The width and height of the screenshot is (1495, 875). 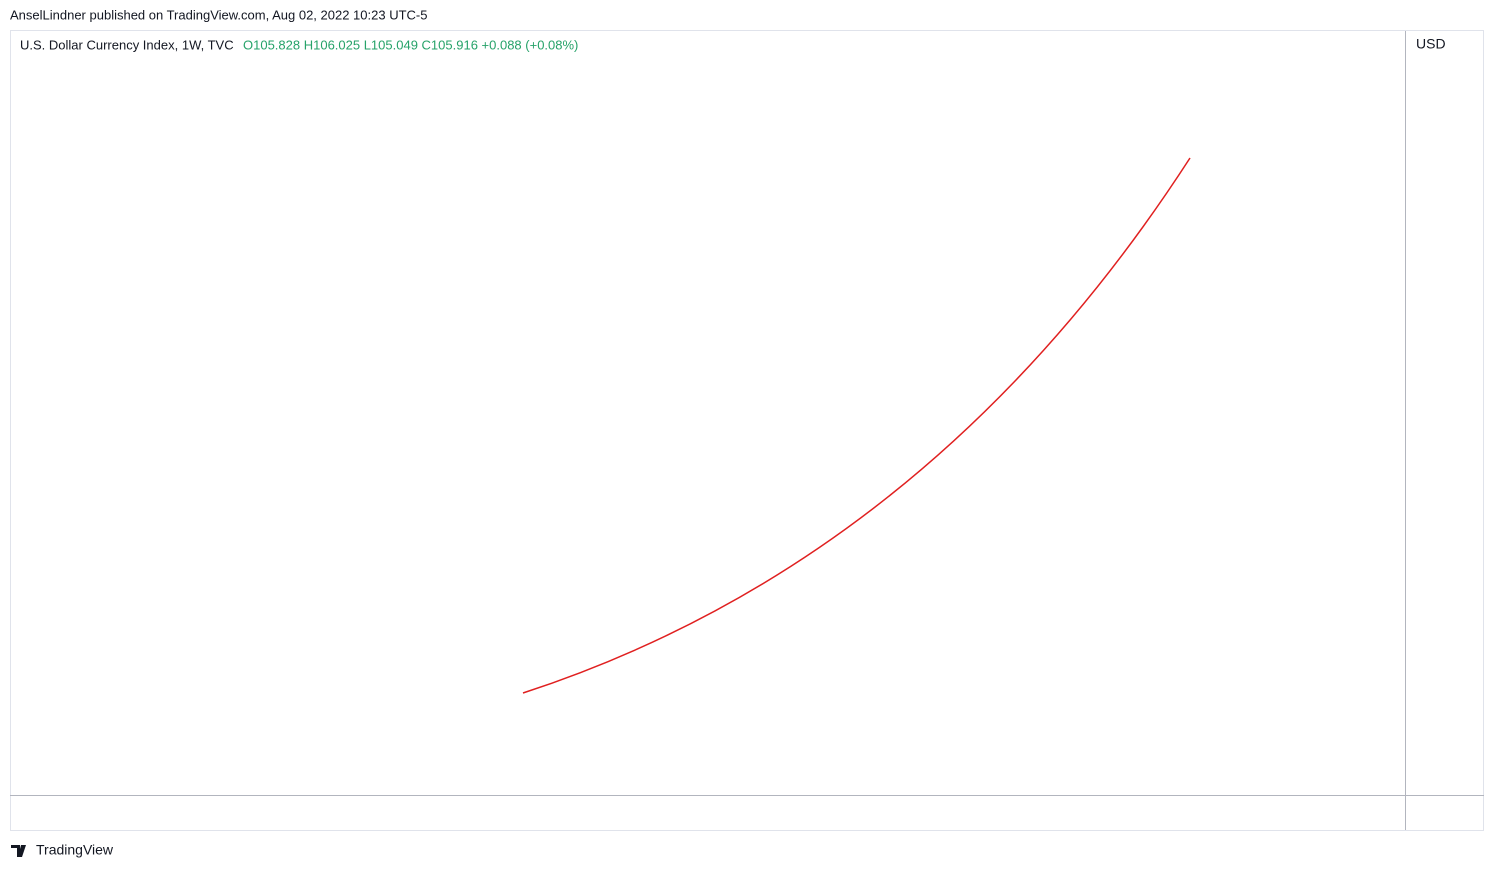 I want to click on footer: TradingView, so click(x=75, y=850).